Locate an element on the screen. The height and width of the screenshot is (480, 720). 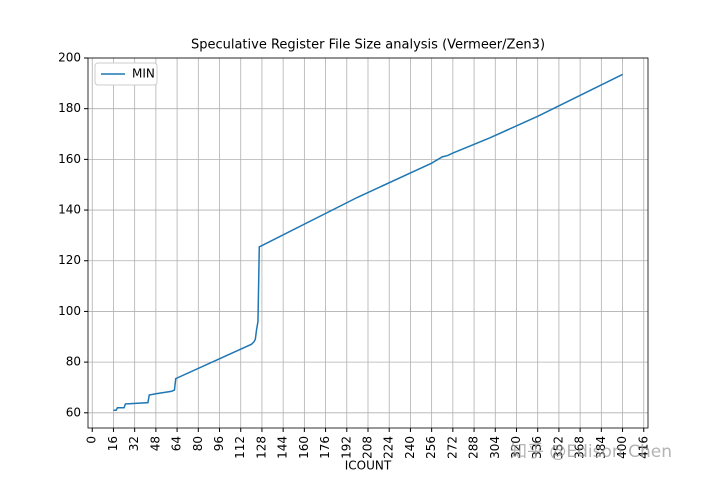
x-tick-label: 32 is located at coordinates (134, 443).